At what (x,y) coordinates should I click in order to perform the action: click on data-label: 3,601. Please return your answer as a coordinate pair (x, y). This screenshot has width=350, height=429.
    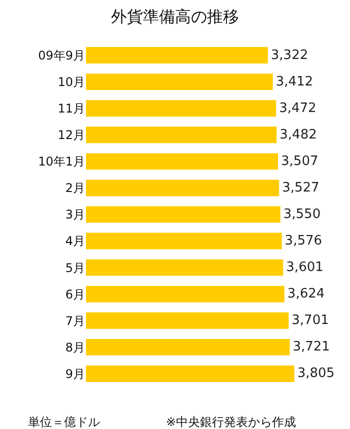
    Looking at the image, I should click on (305, 268).